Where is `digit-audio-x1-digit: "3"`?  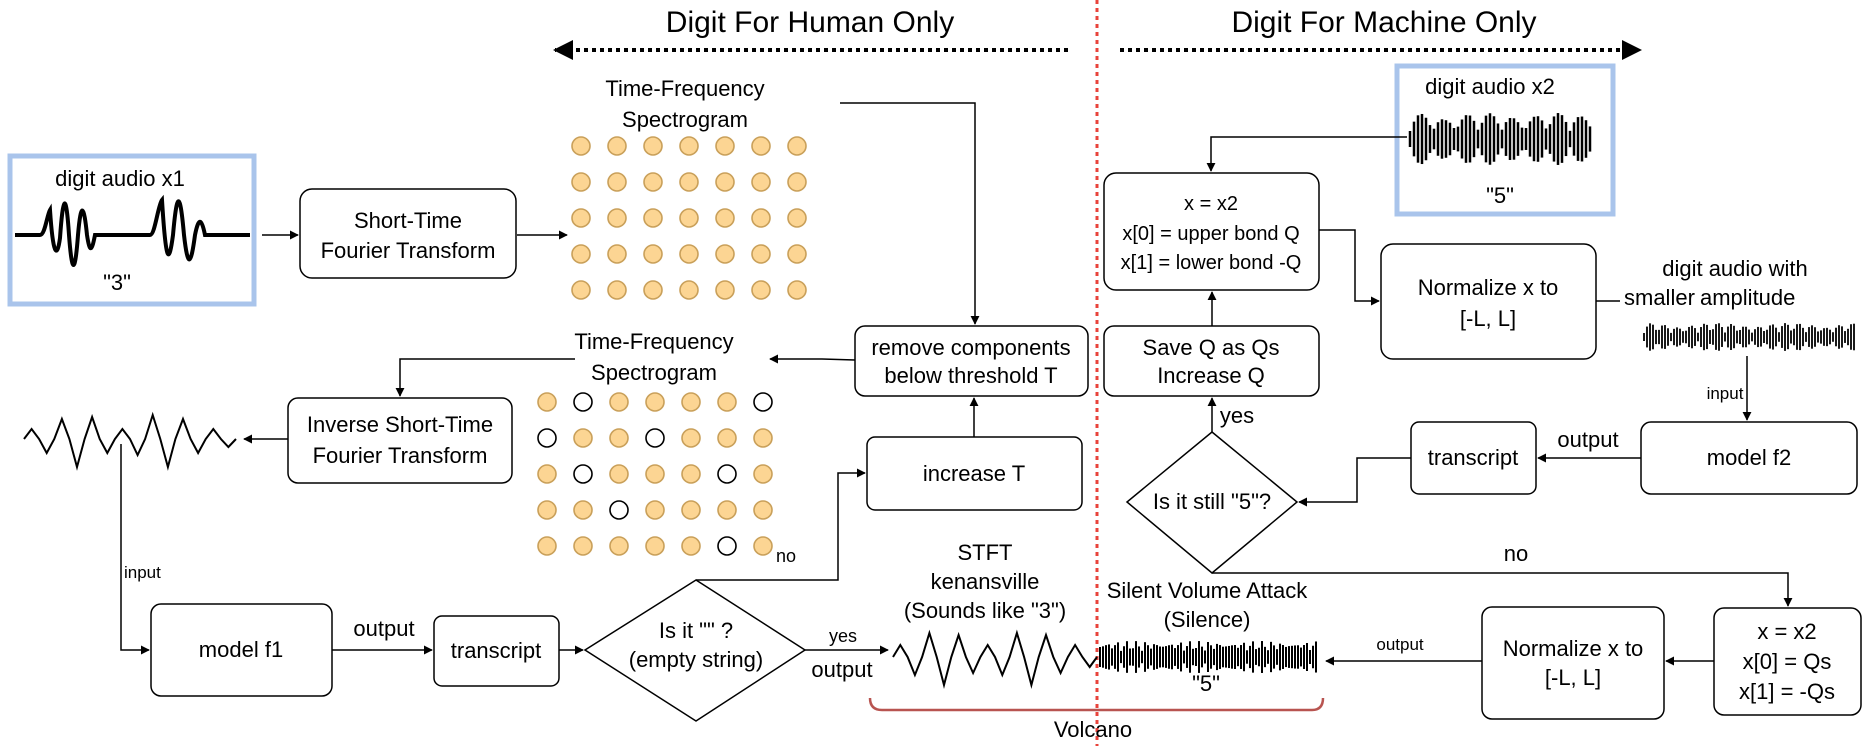
digit-audio-x1-digit: "3" is located at coordinates (117, 282).